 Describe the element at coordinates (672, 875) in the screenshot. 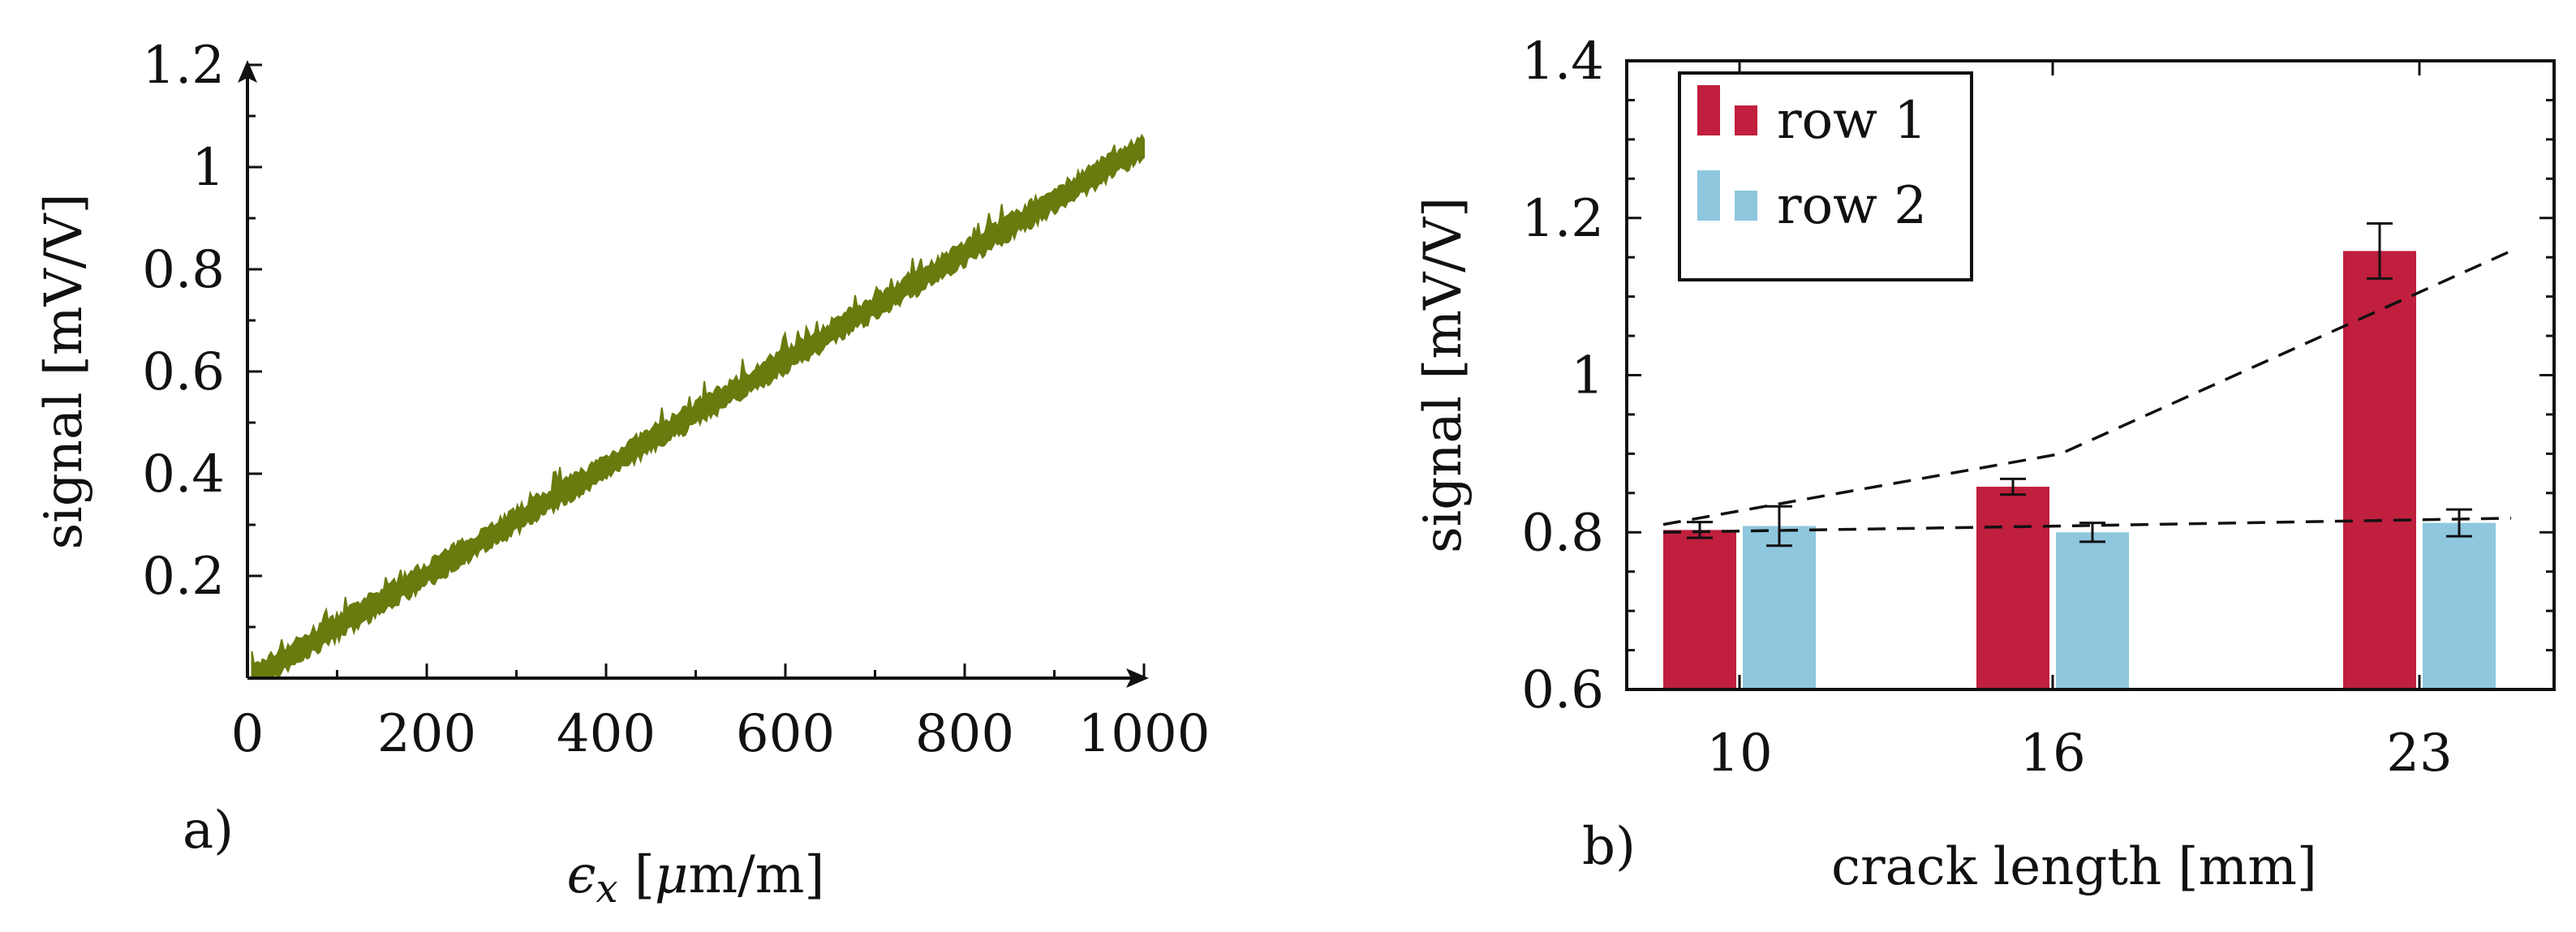

I see `x-label-mu: μ` at that location.